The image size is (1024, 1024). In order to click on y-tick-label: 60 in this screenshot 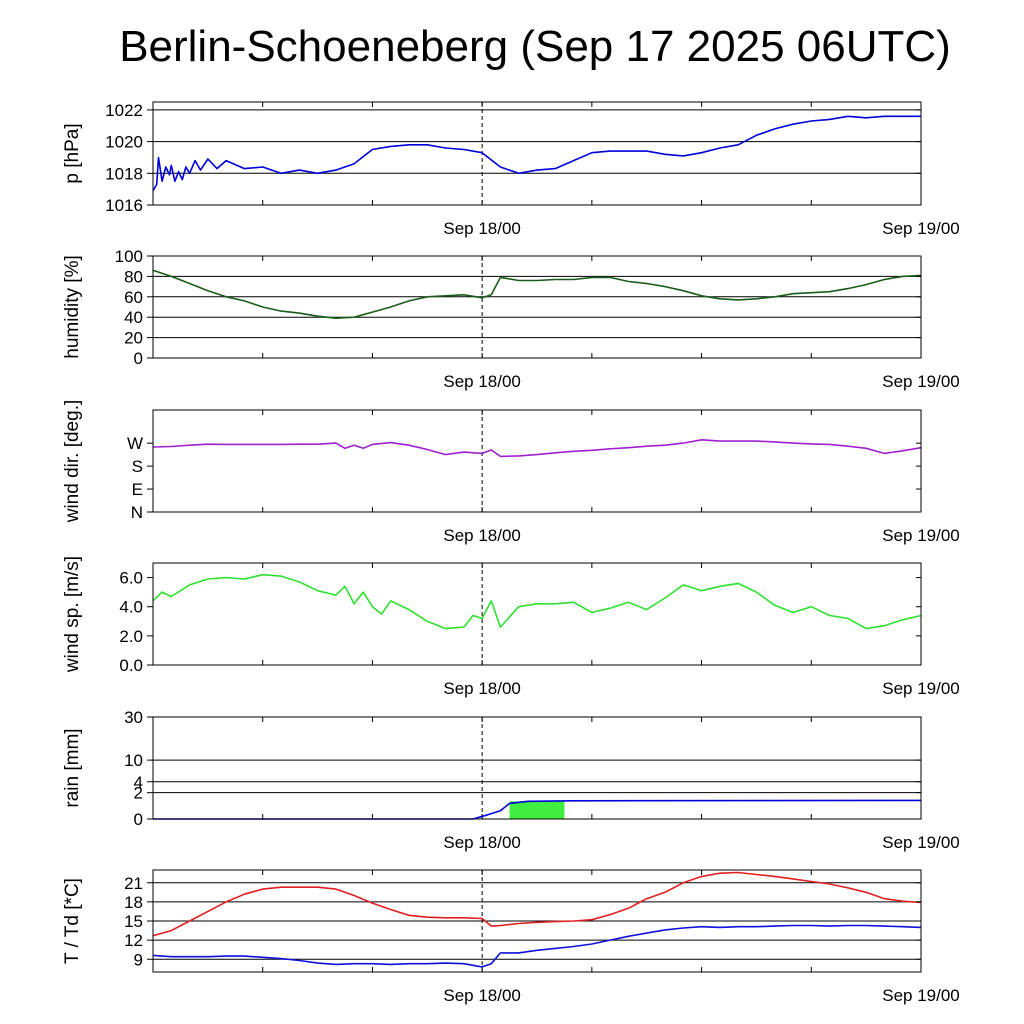, I will do `click(133, 297)`.